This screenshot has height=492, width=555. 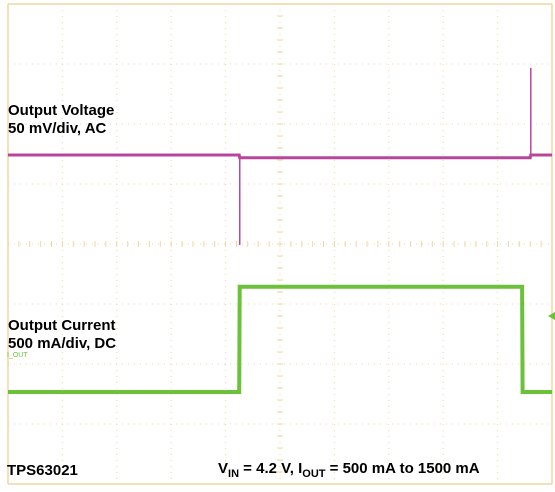 What do you see at coordinates (42, 470) in the screenshot?
I see `device-name: TPS63021` at bounding box center [42, 470].